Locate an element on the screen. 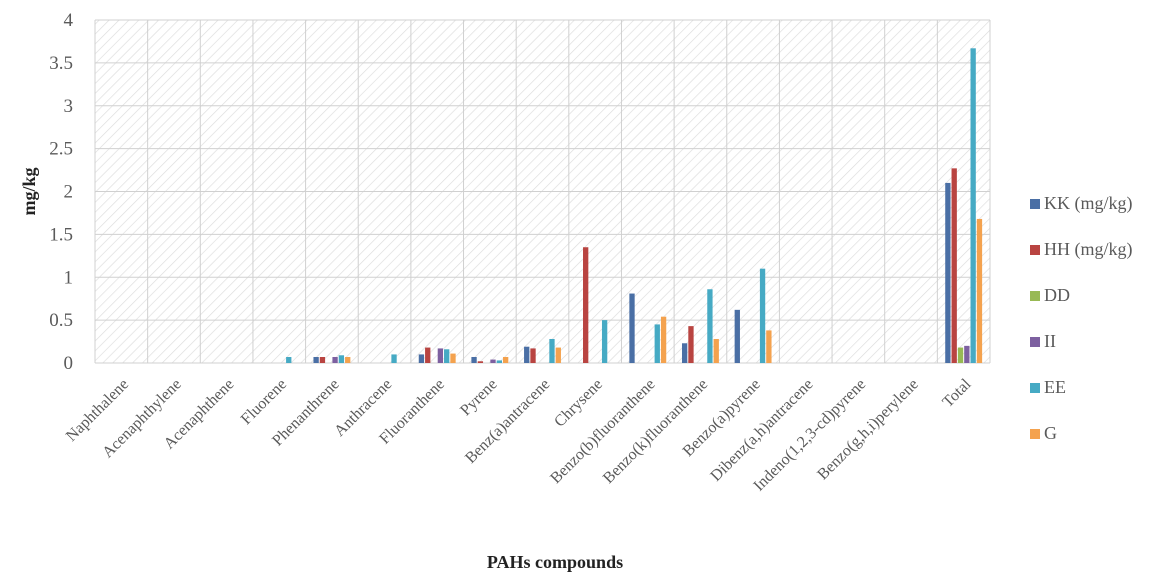  y-axis-ticks: 0 0.5 1 1.5 2 2.5 3 3.5 4 is located at coordinates (61, 192).